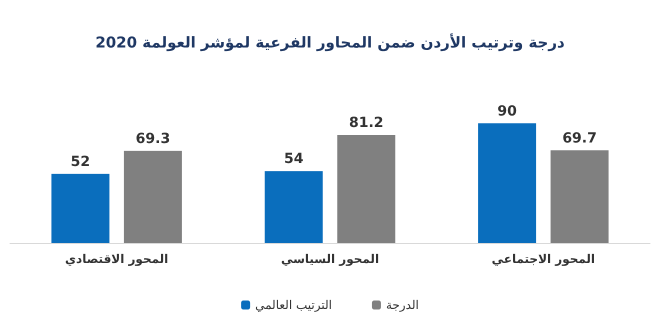  What do you see at coordinates (366, 123) in the screenshot?
I see `data-label: 81.2` at bounding box center [366, 123].